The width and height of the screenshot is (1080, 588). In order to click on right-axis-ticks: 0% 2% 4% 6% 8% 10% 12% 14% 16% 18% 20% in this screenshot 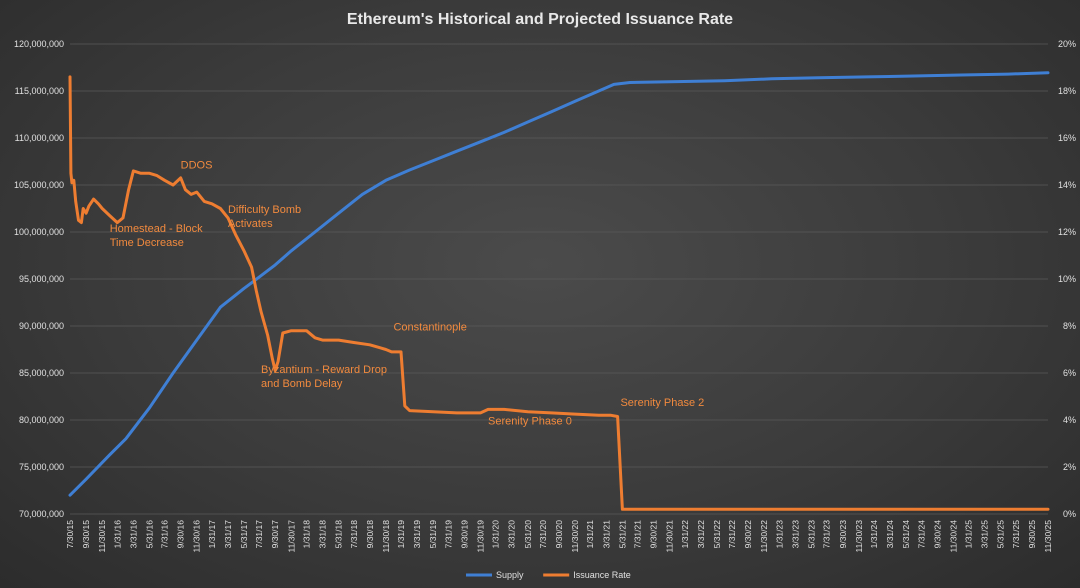, I will do `click(1067, 279)`.